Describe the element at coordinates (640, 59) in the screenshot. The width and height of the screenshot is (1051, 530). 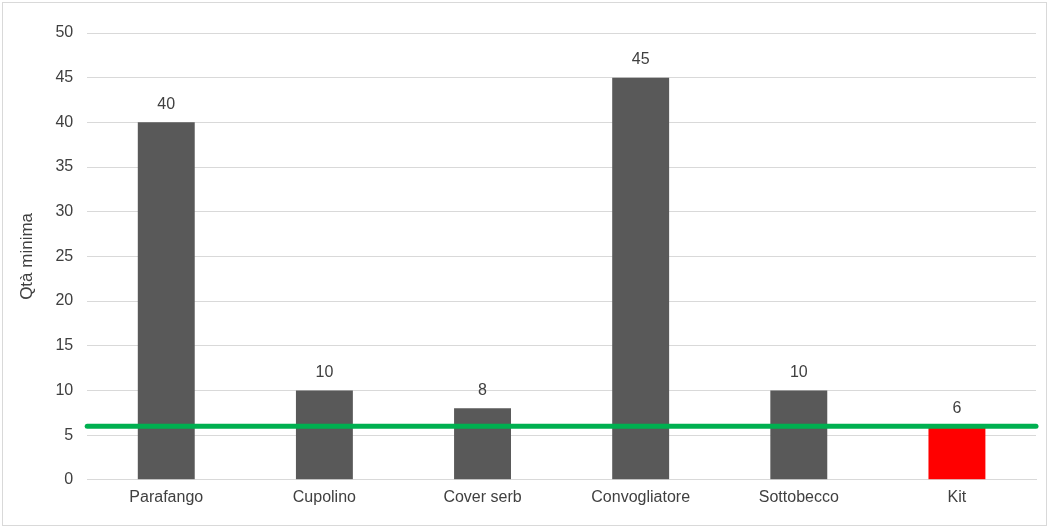
I see `data-label: 45` at that location.